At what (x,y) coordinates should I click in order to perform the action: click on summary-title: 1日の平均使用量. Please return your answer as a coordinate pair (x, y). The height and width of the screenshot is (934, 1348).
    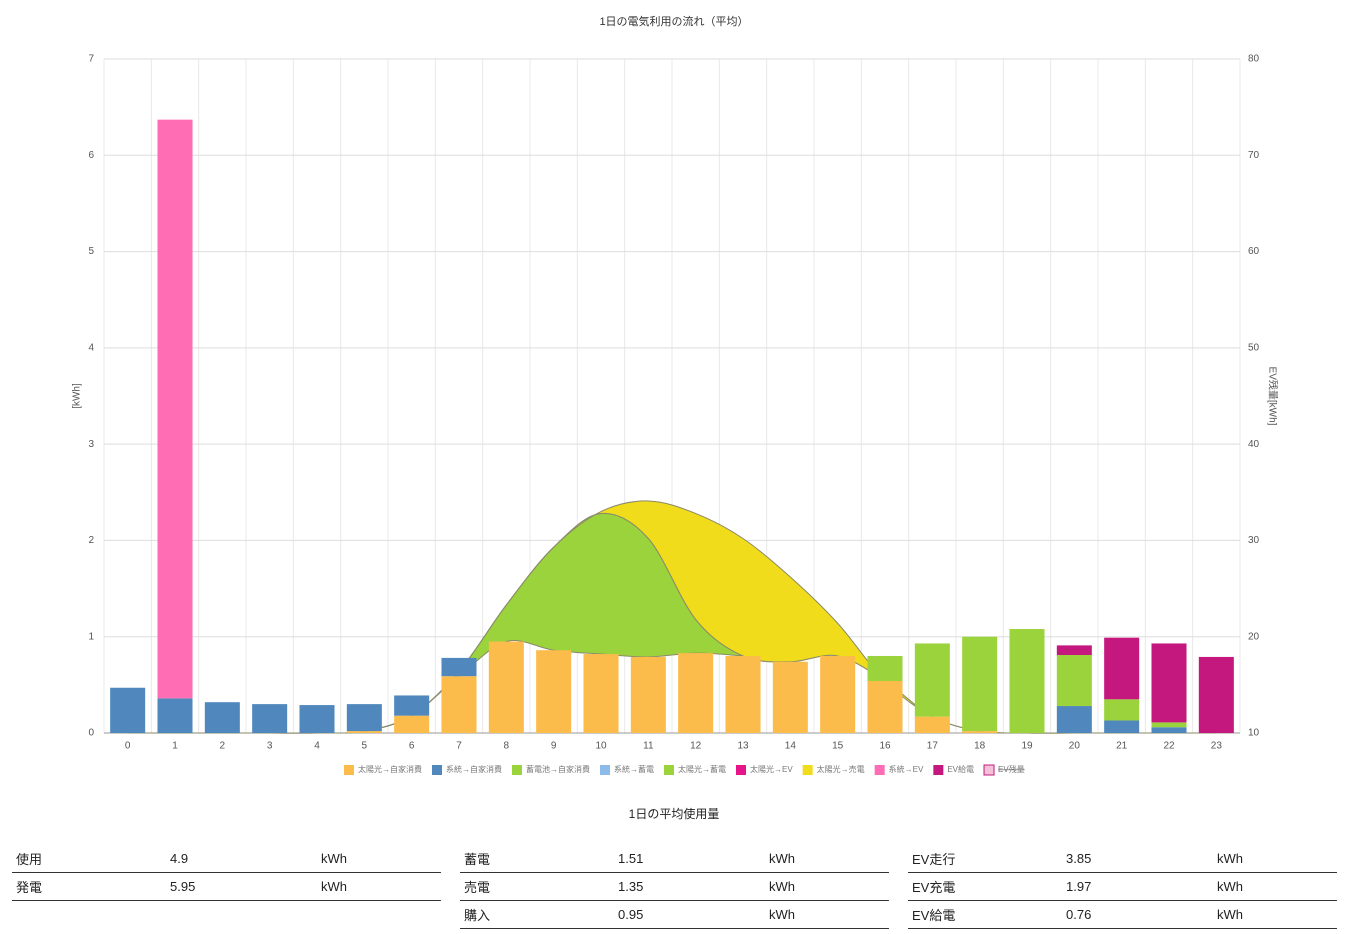
    Looking at the image, I should click on (674, 814).